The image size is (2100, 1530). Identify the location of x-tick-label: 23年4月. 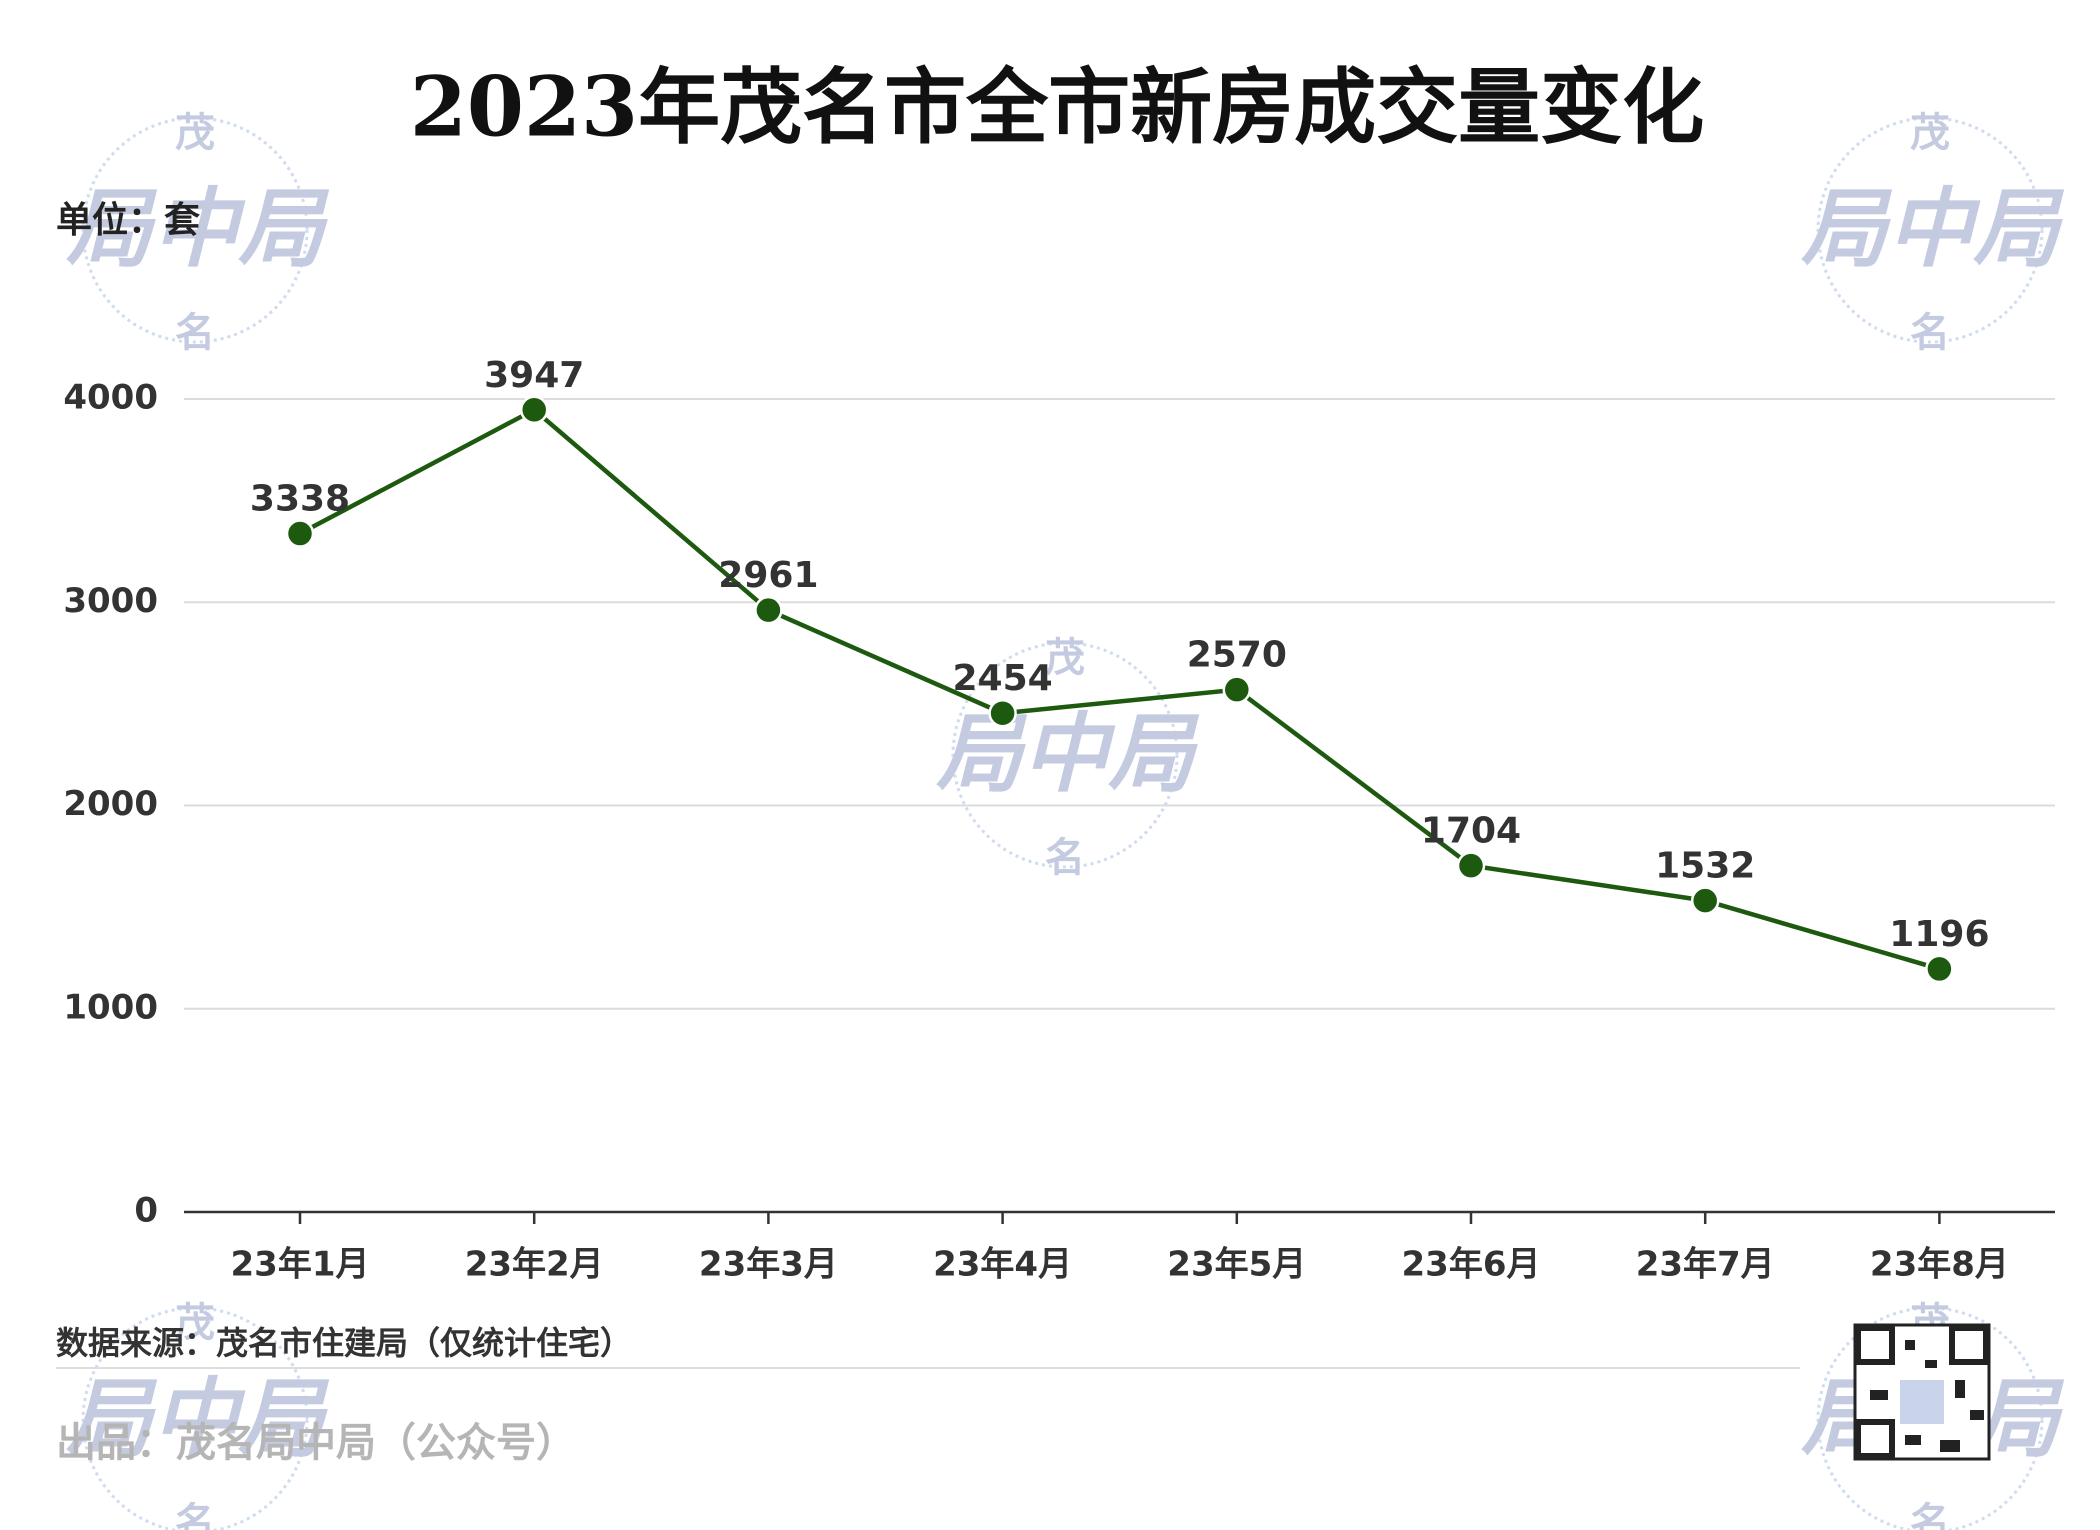
(1002, 1265).